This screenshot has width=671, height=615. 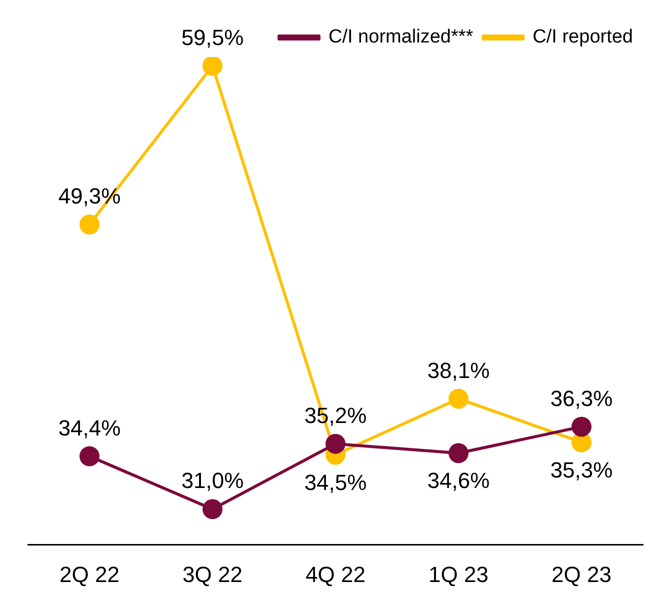 I want to click on x-tick-label: 2Q 23, so click(x=582, y=574).